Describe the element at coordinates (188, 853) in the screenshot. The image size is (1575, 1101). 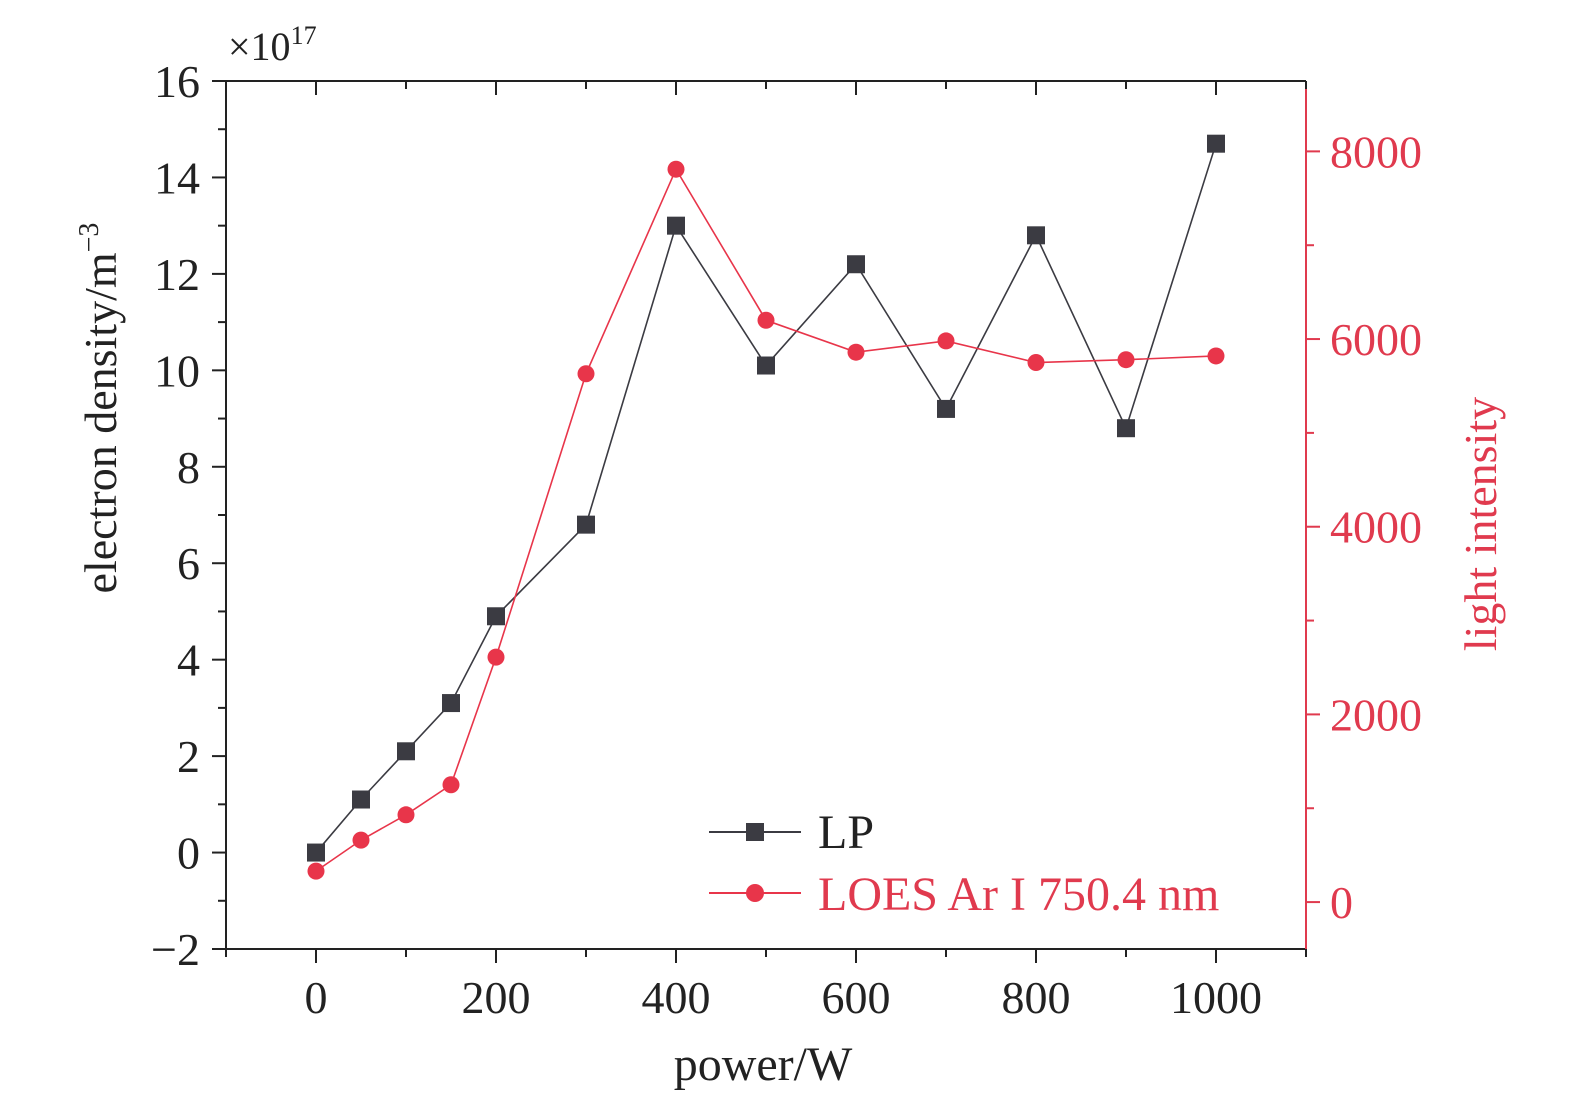
I see `y-tick-label: 0` at that location.